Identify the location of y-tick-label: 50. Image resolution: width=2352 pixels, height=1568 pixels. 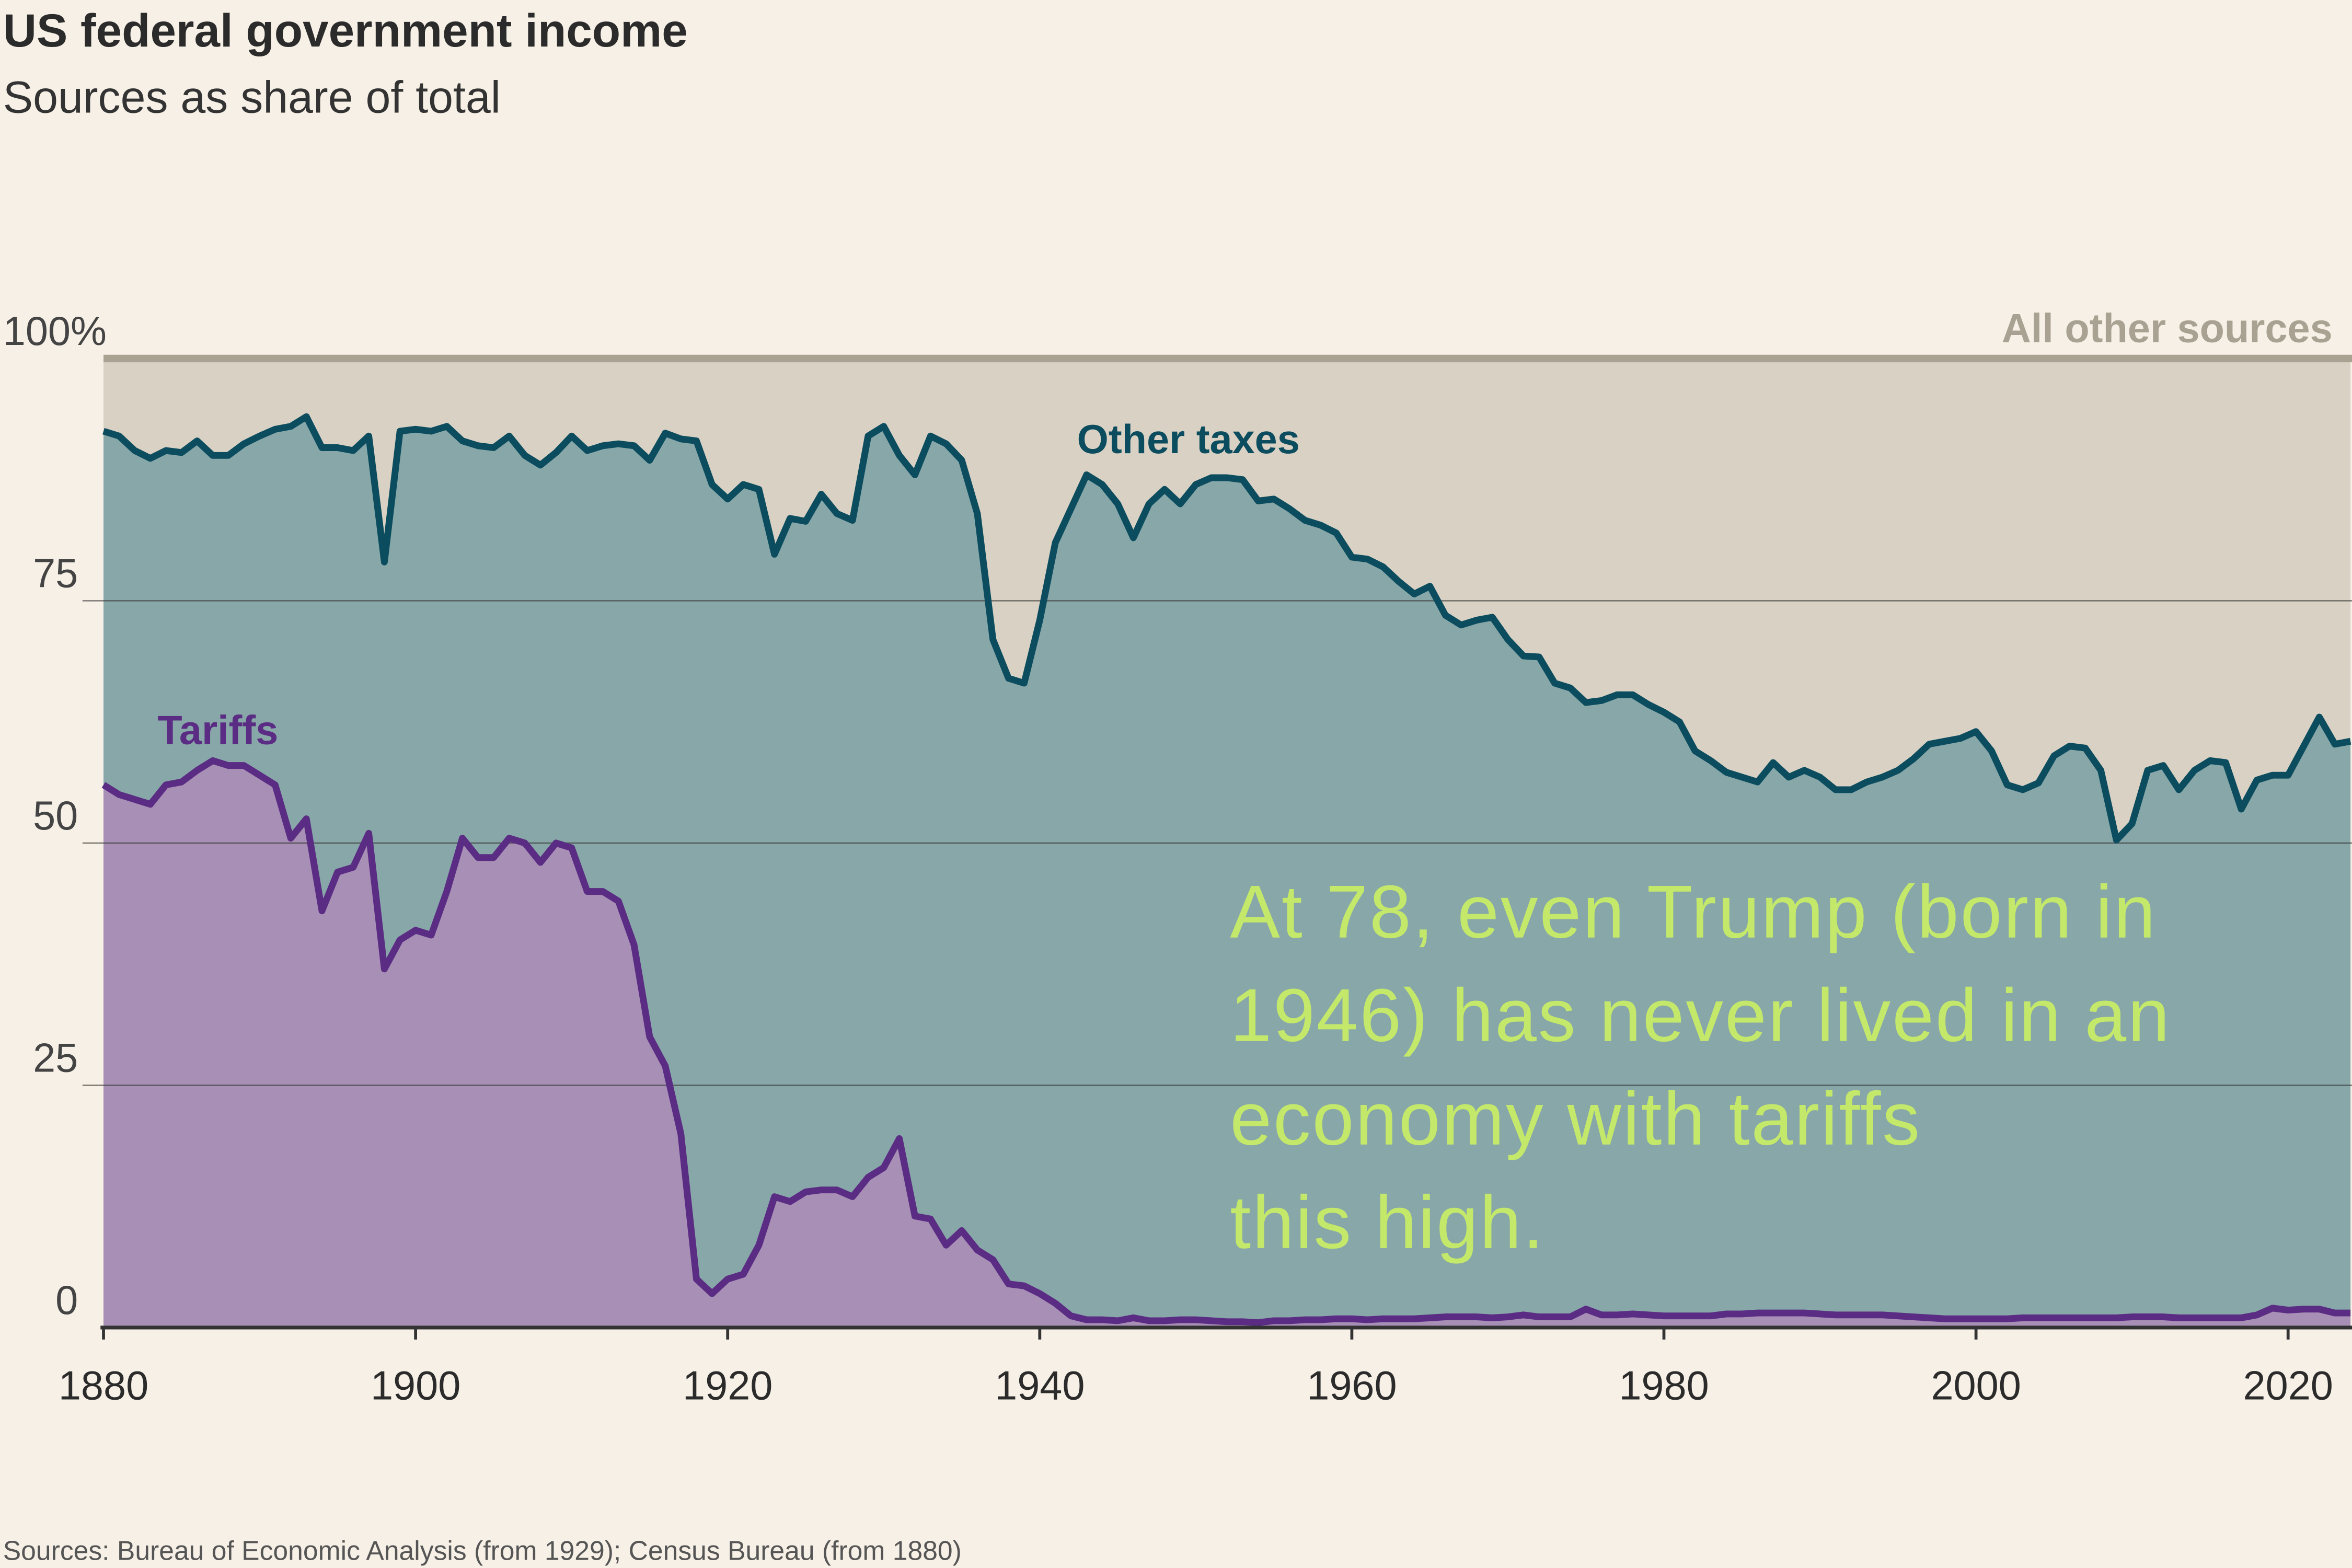
(55, 815).